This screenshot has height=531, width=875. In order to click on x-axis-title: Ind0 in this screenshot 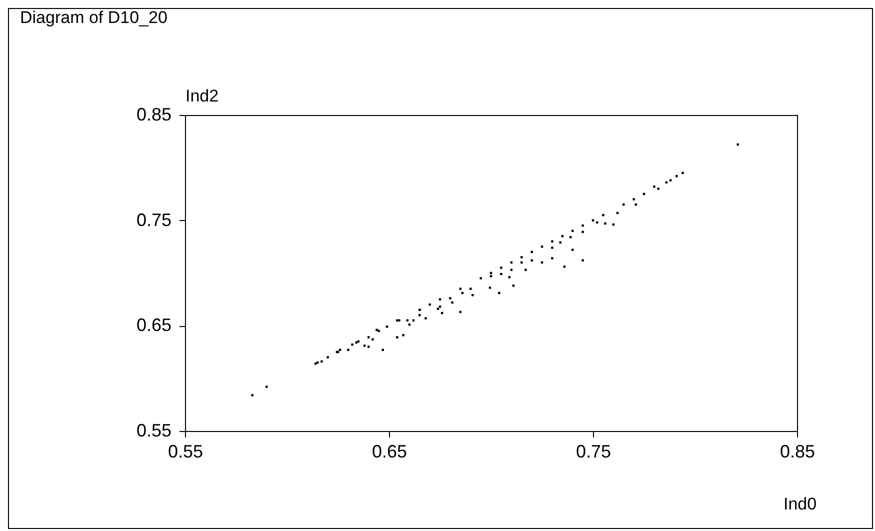, I will do `click(800, 504)`.